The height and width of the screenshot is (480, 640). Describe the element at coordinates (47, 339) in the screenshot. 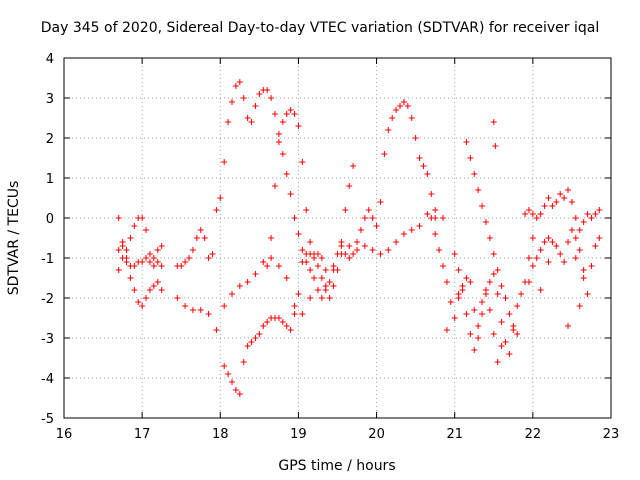

I see `y-tick-label: -3` at that location.